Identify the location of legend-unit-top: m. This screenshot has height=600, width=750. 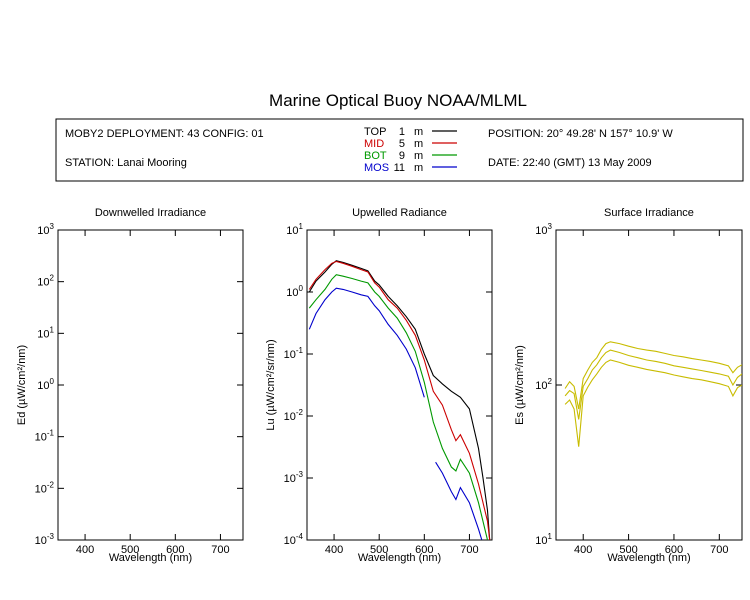
(418, 132).